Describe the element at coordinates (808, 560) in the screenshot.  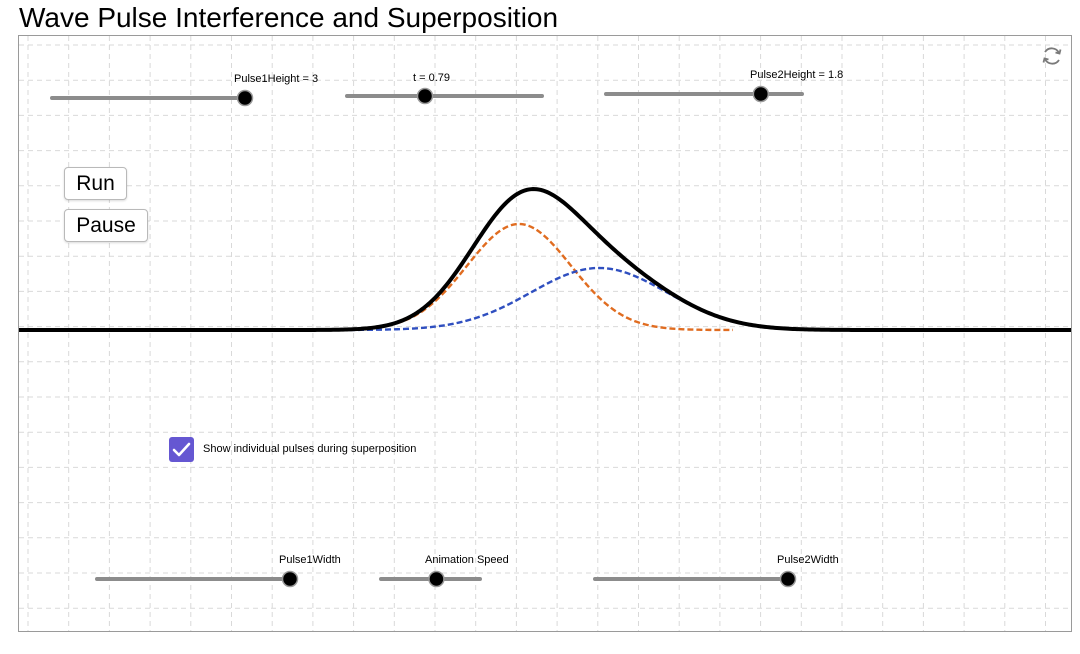
I see `pulse2-width-label: Pulse2Width` at that location.